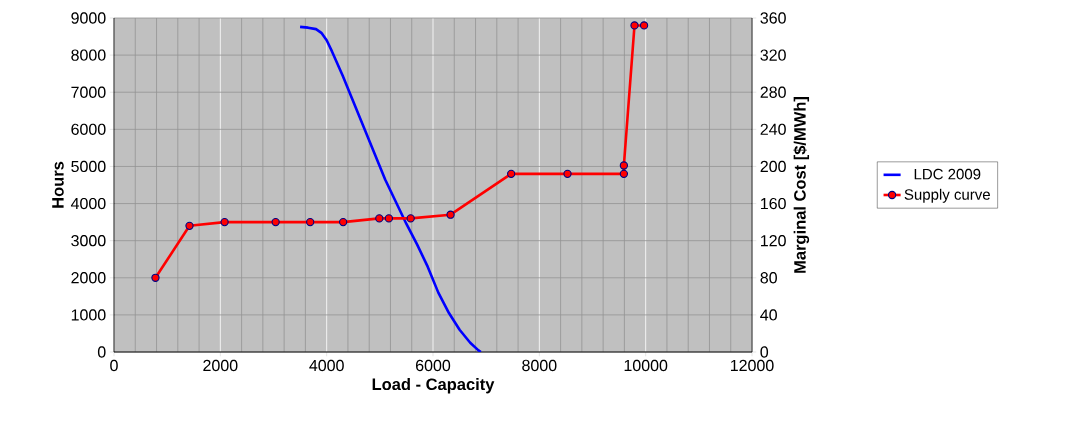 Image resolution: width=1079 pixels, height=442 pixels. What do you see at coordinates (220, 365) in the screenshot?
I see `x-tick-label: 2000` at bounding box center [220, 365].